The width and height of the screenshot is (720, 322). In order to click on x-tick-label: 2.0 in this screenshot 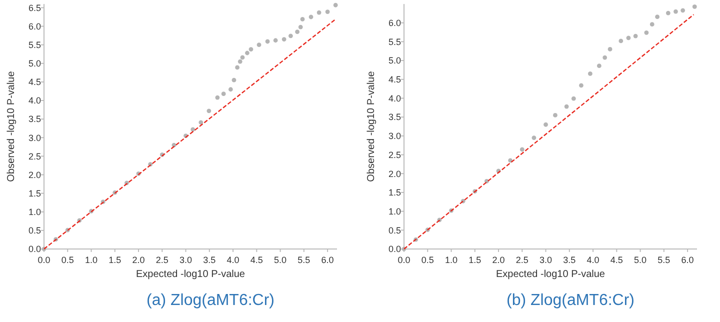, I will do `click(498, 260)`.